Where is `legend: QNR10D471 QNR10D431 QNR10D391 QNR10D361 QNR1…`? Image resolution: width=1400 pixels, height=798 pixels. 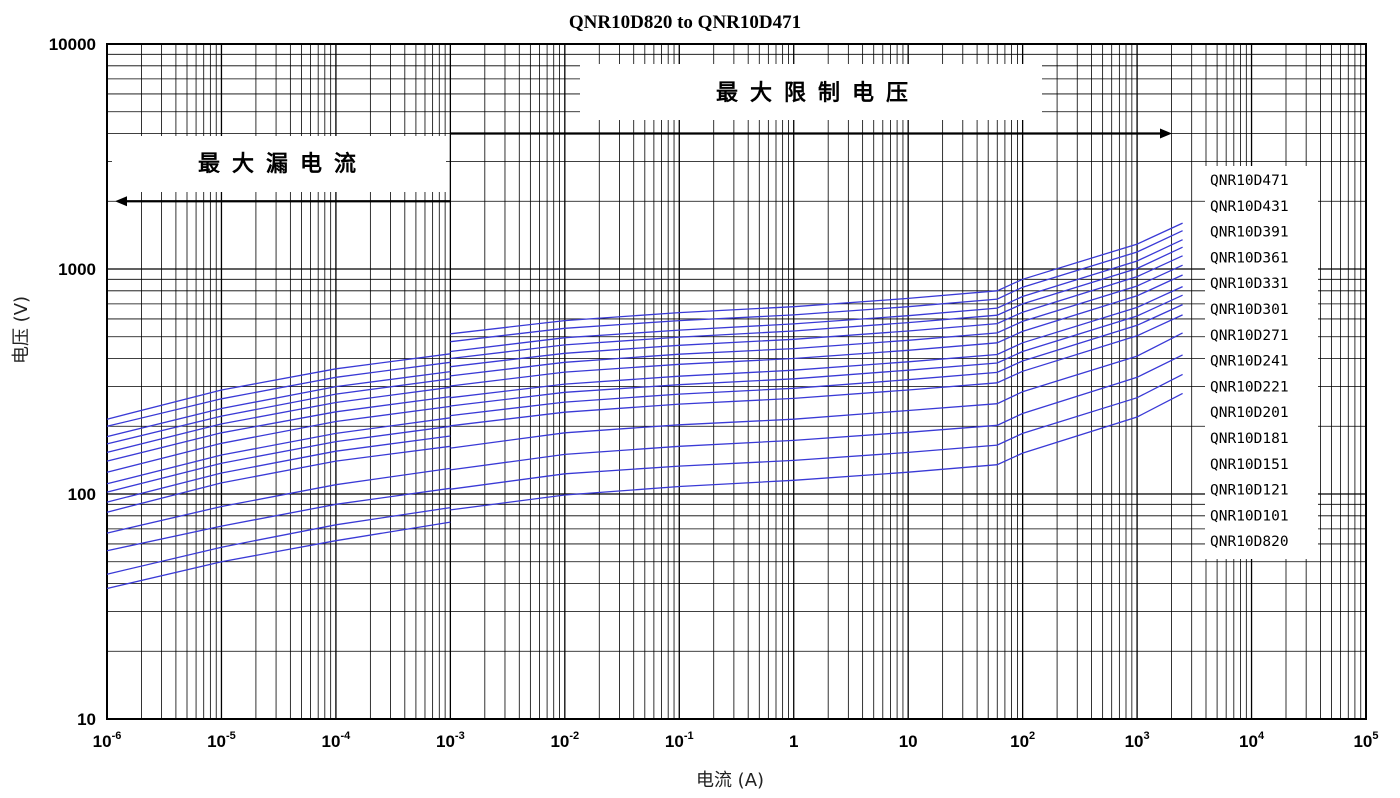
legend: QNR10D471 QNR10D431 QNR10D391 QNR10D361 QNR1… is located at coordinates (1261, 362).